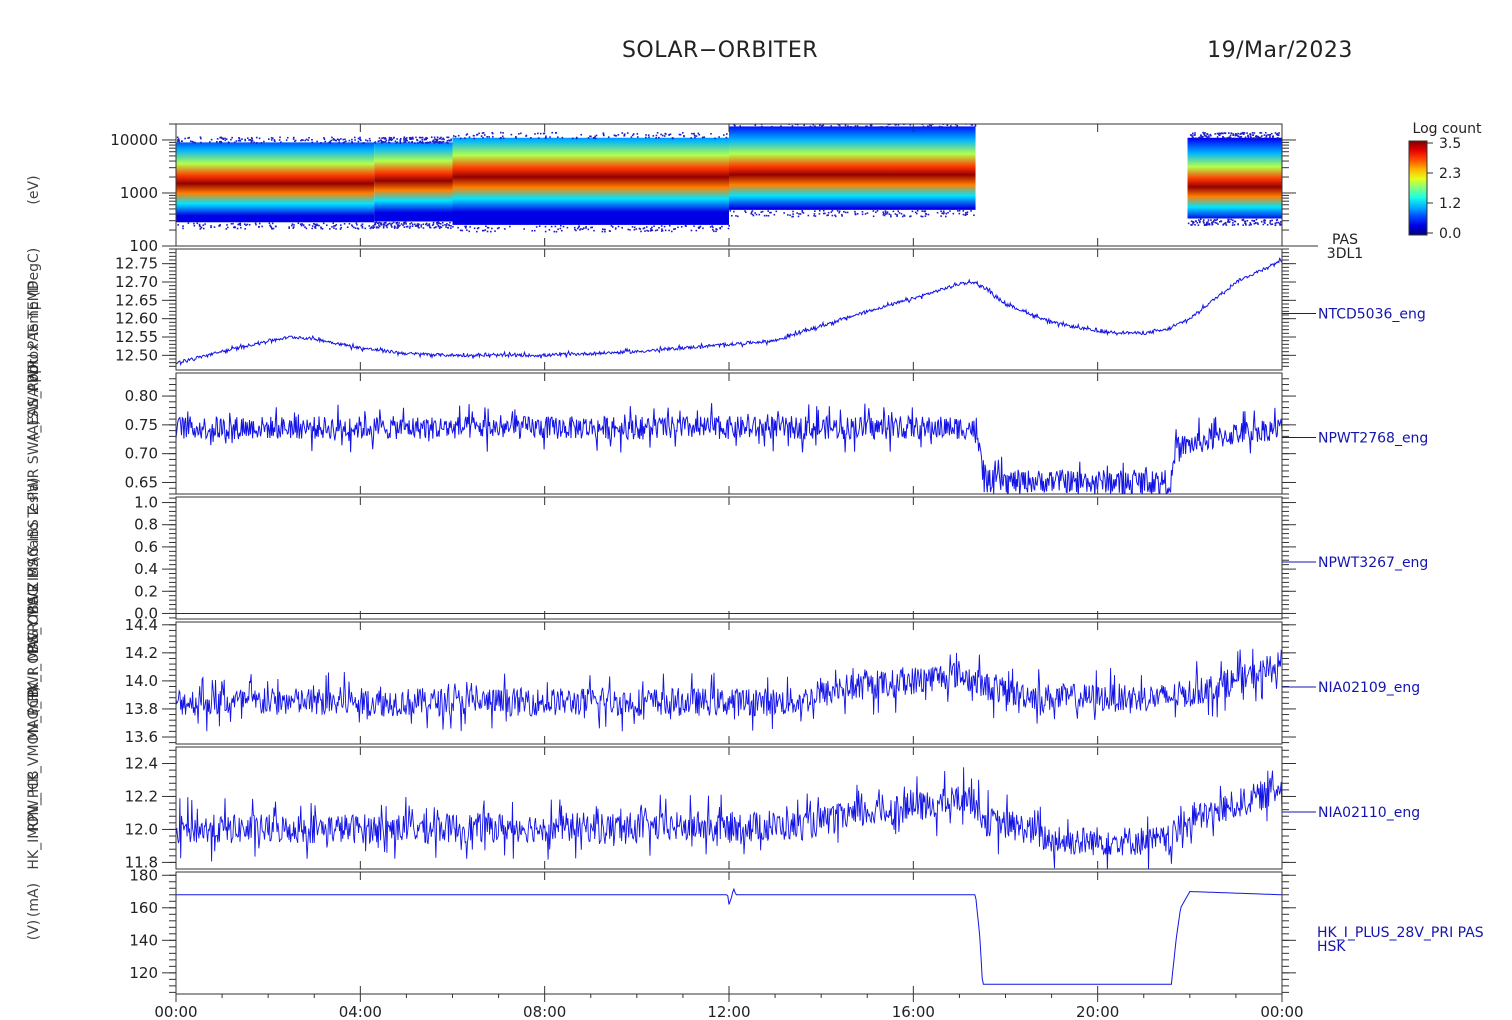 The image size is (1512, 1020). What do you see at coordinates (141, 709) in the screenshot?
I see `y-tick-label: 13.8` at bounding box center [141, 709].